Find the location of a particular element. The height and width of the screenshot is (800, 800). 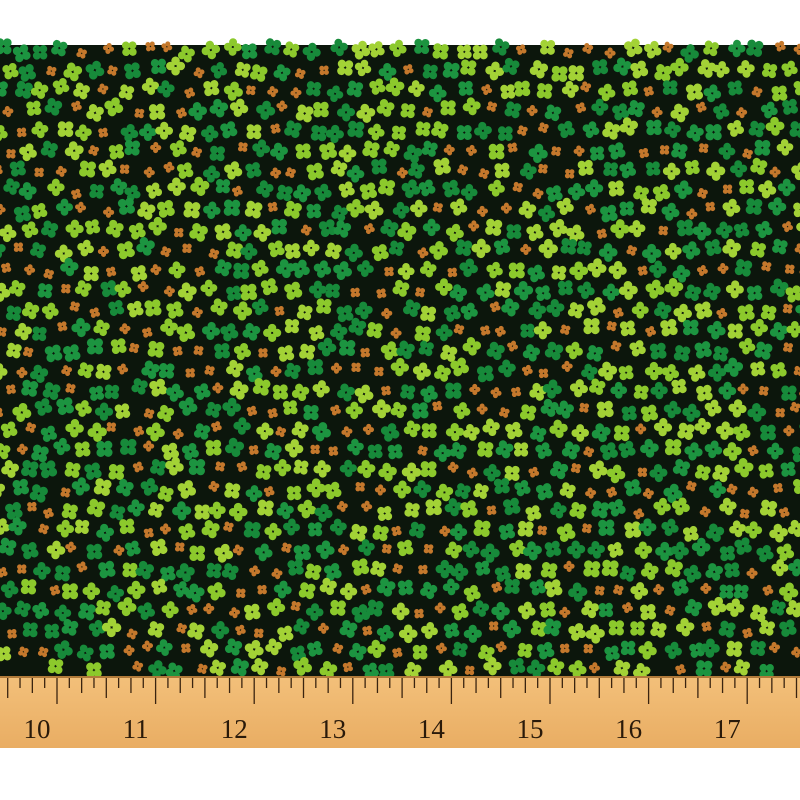

clover is located at coordinates (6, 653).